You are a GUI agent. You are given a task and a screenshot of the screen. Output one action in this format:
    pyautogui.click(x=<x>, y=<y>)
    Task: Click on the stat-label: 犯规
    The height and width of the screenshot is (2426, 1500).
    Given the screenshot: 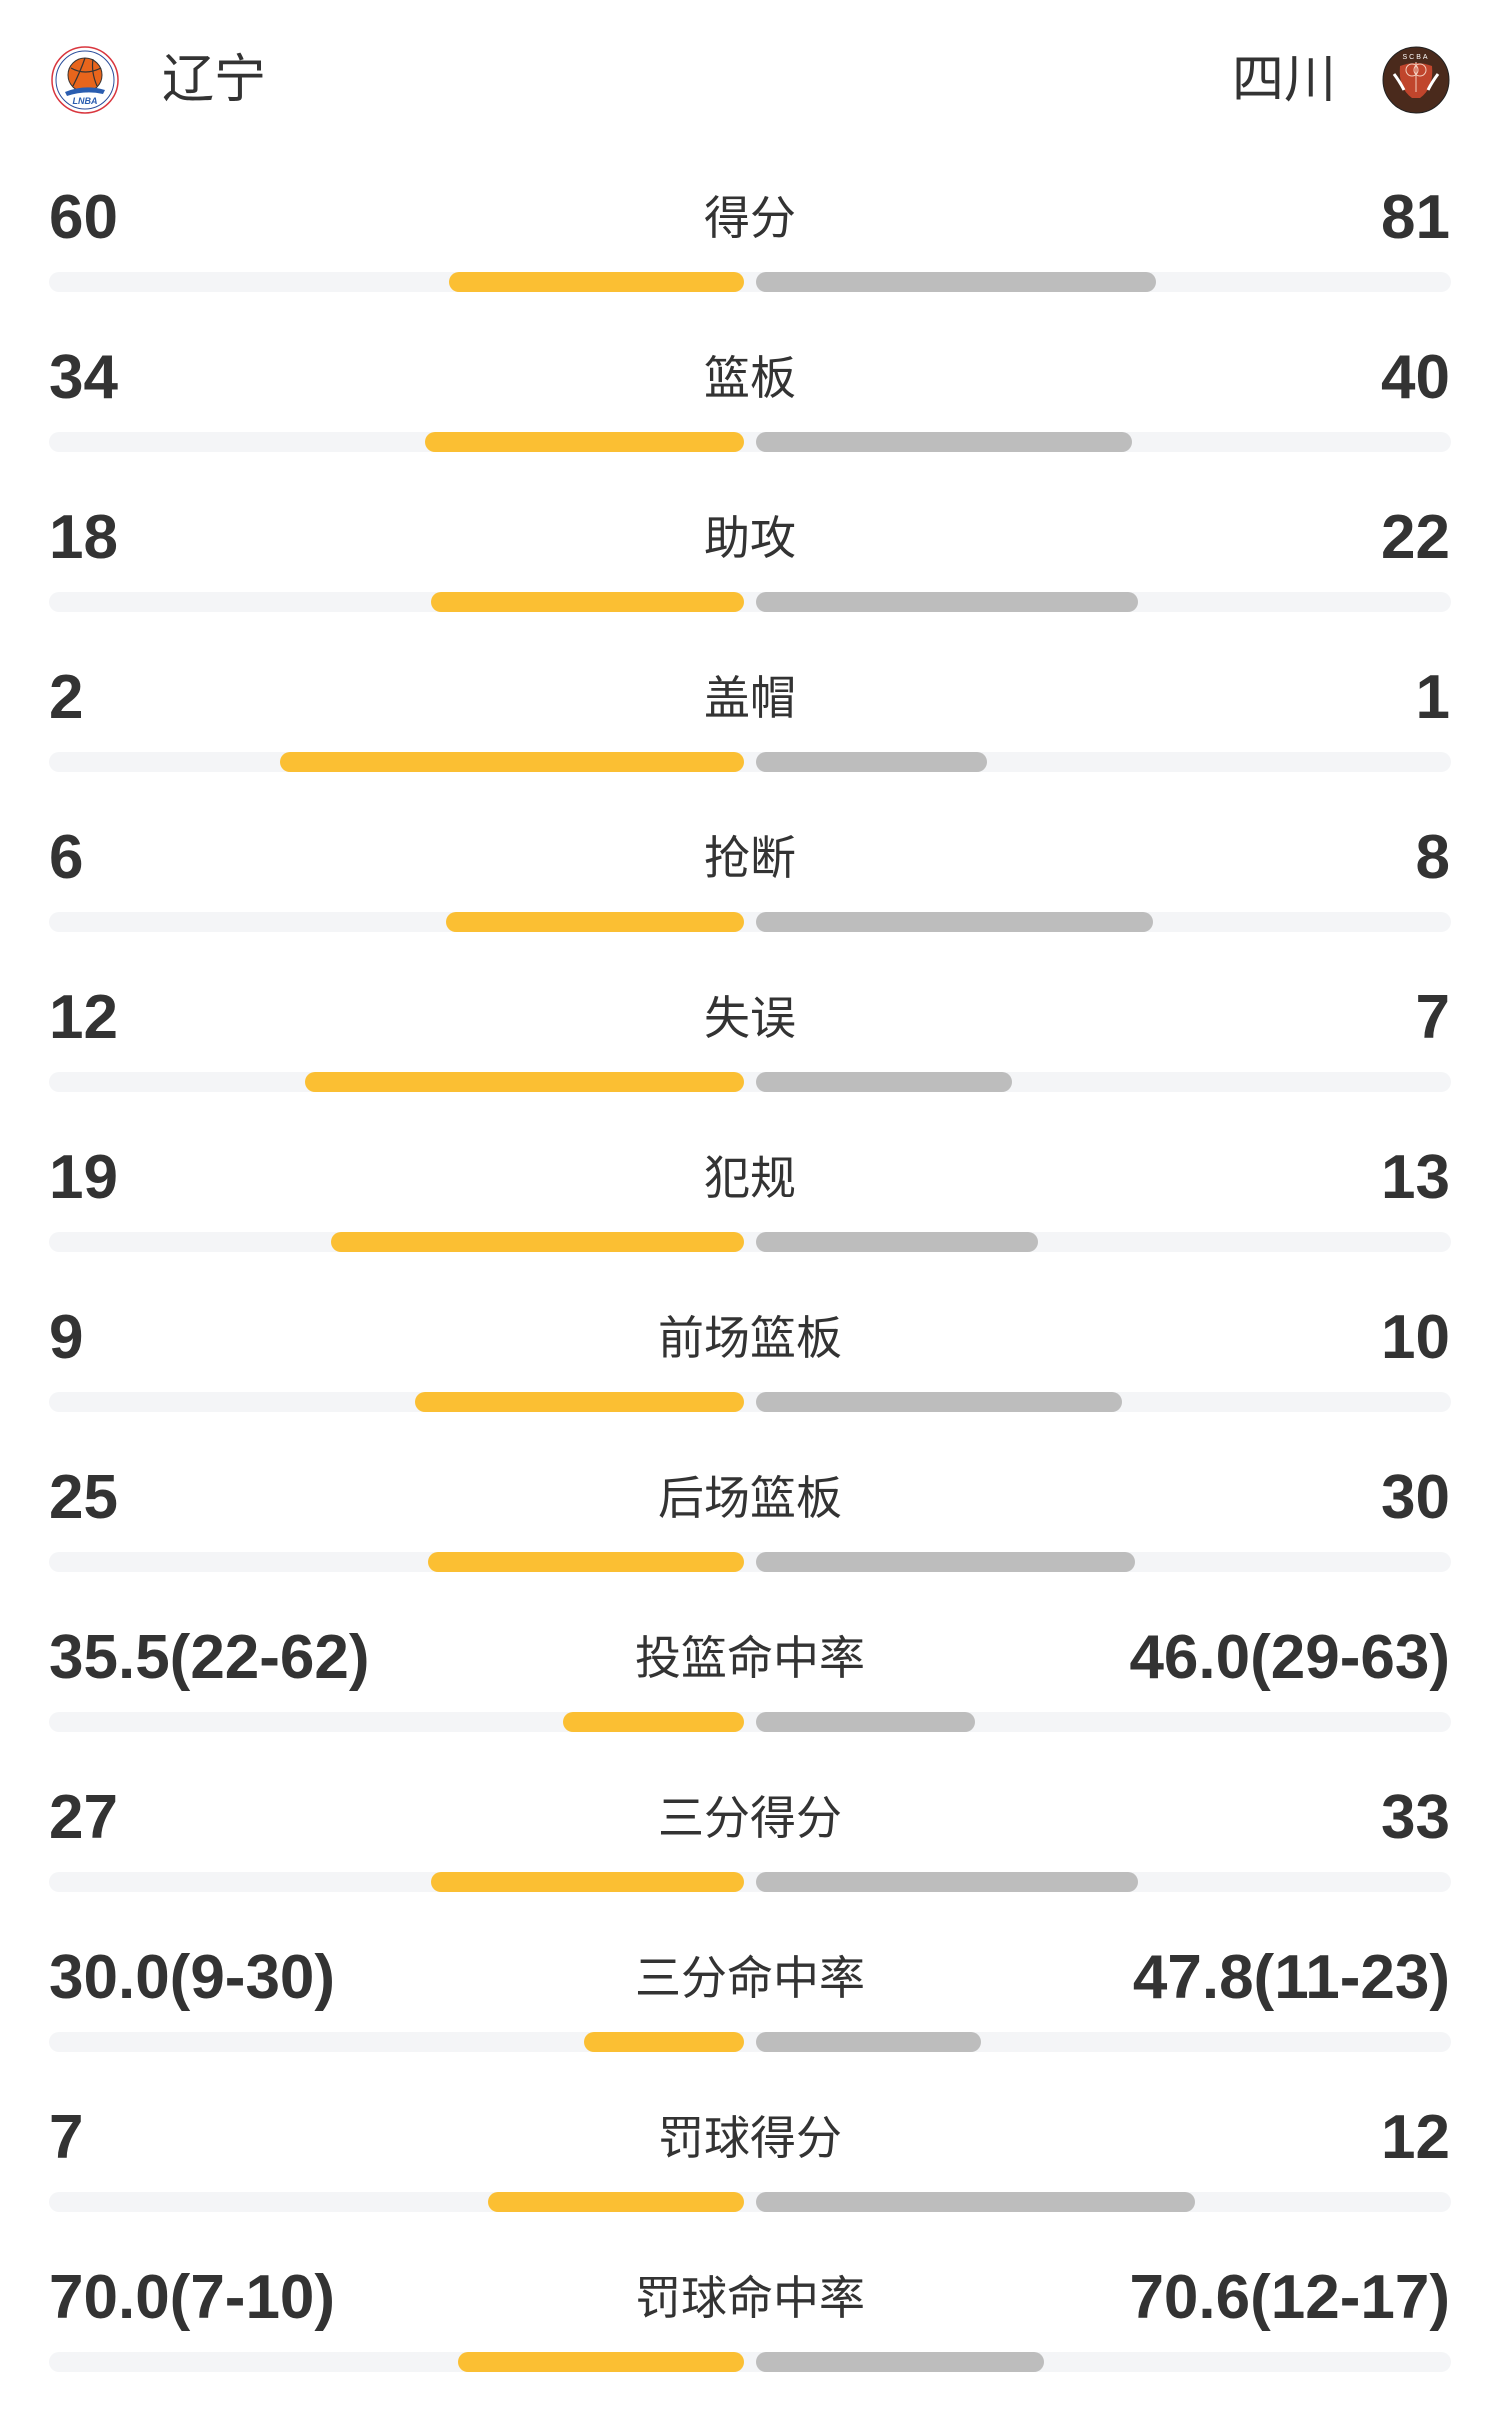 What is the action you would take?
    pyautogui.click(x=750, y=1178)
    